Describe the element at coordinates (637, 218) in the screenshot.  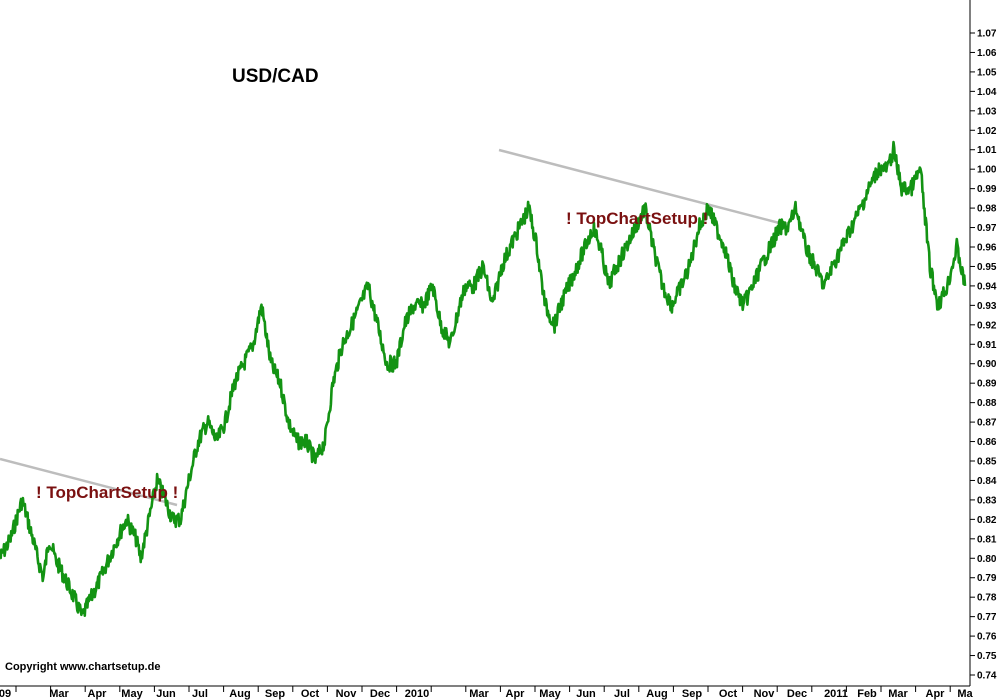
I see `annotation-2: ! TopChartSetup !` at that location.